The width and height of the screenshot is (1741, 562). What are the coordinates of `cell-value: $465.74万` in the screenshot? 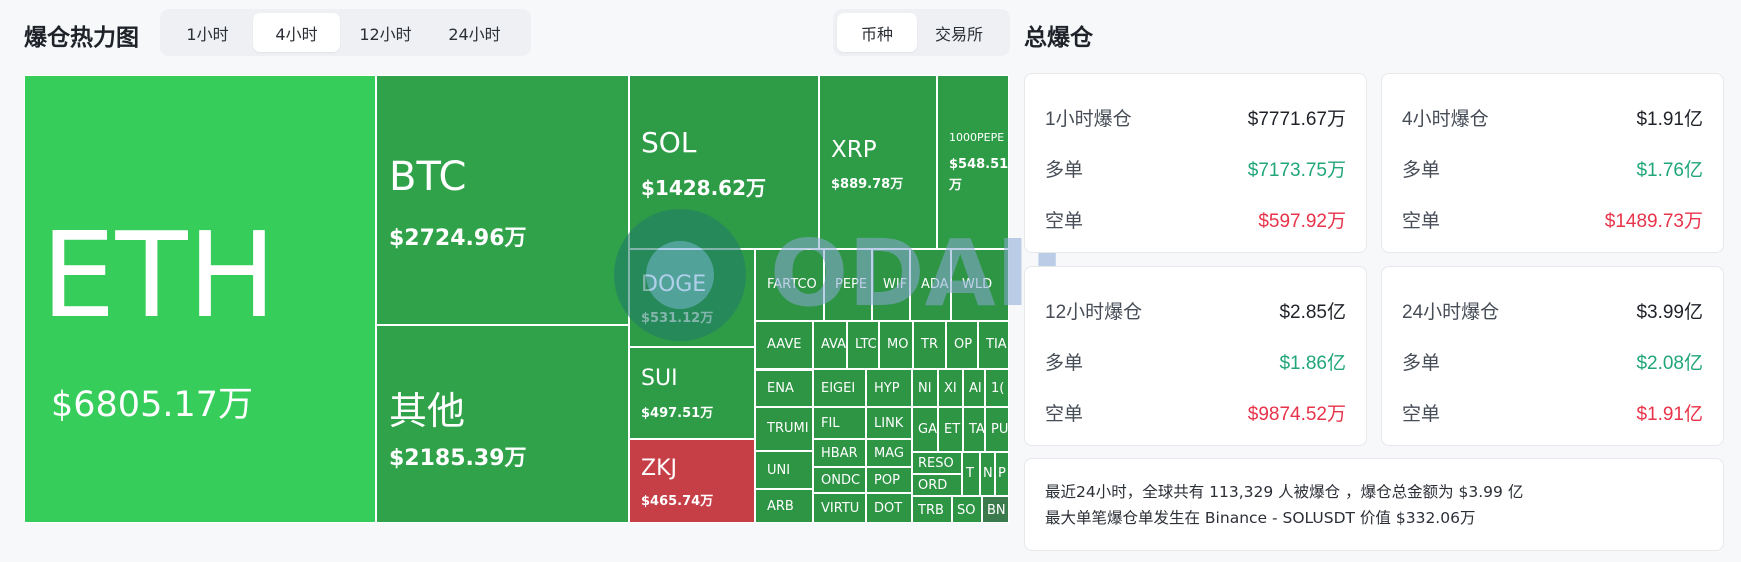 It's located at (677, 501).